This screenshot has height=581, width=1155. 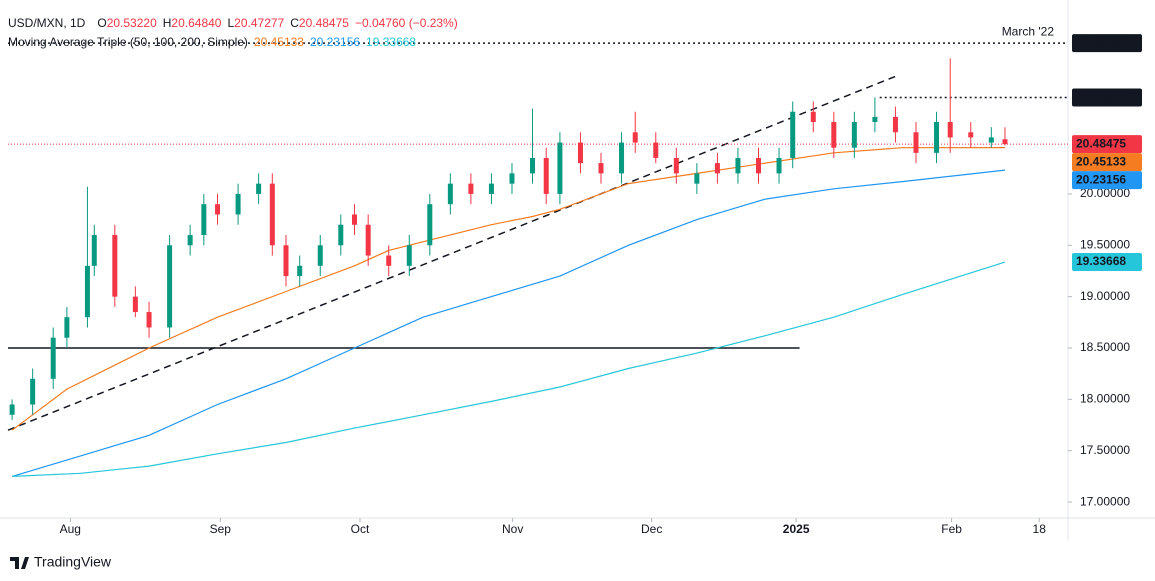 What do you see at coordinates (651, 529) in the screenshot?
I see `x-tick-label: Dec` at bounding box center [651, 529].